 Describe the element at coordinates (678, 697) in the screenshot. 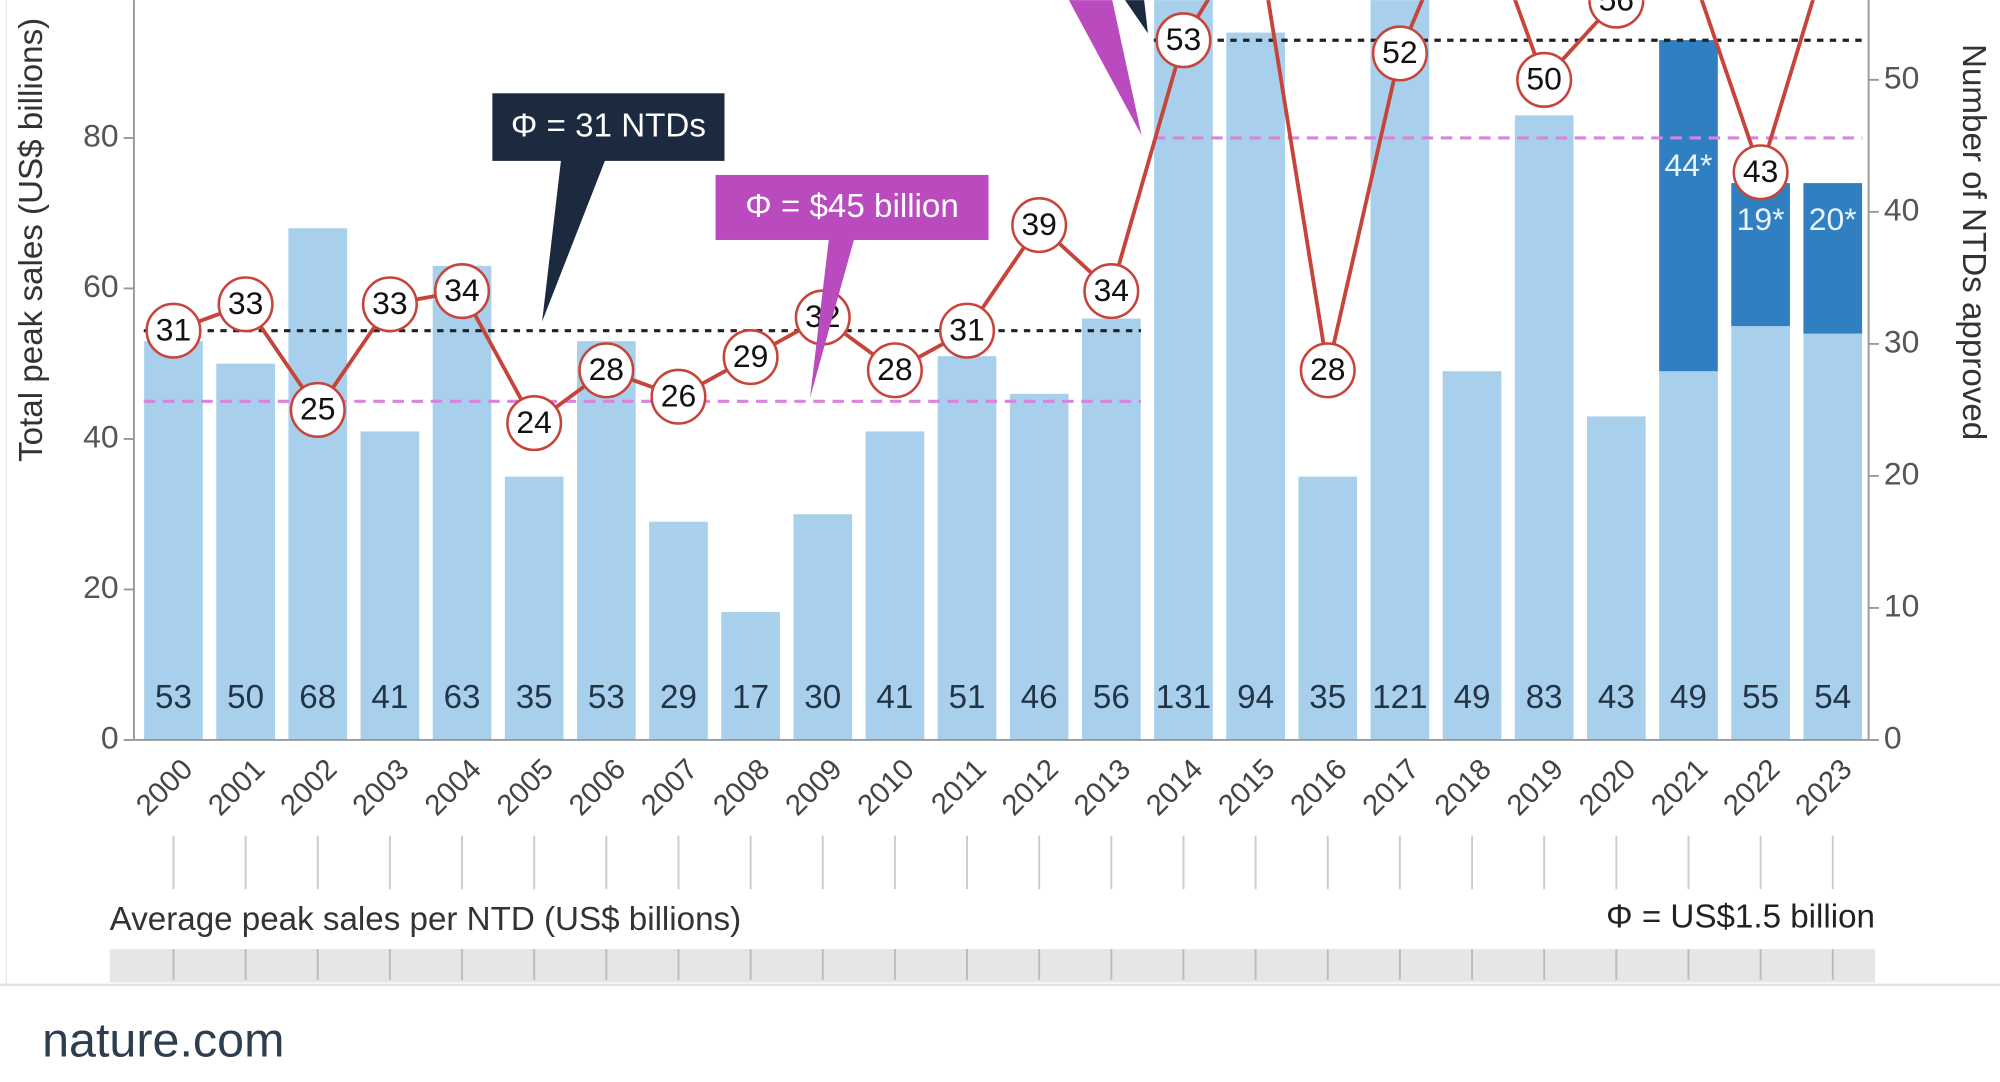

I see `bar-value-label: 29` at that location.